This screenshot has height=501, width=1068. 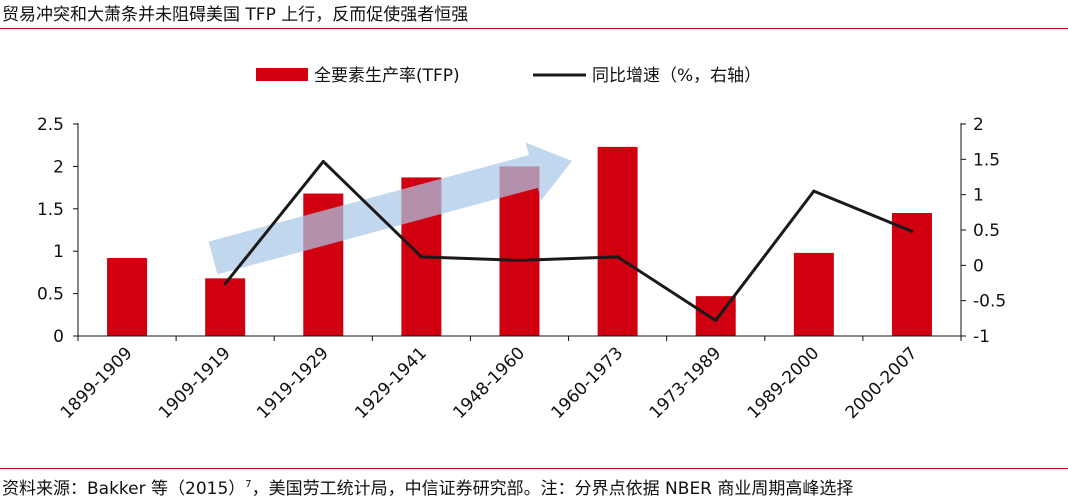 What do you see at coordinates (618, 257) in the screenshot?
I see `growth-point-1960-1973` at bounding box center [618, 257].